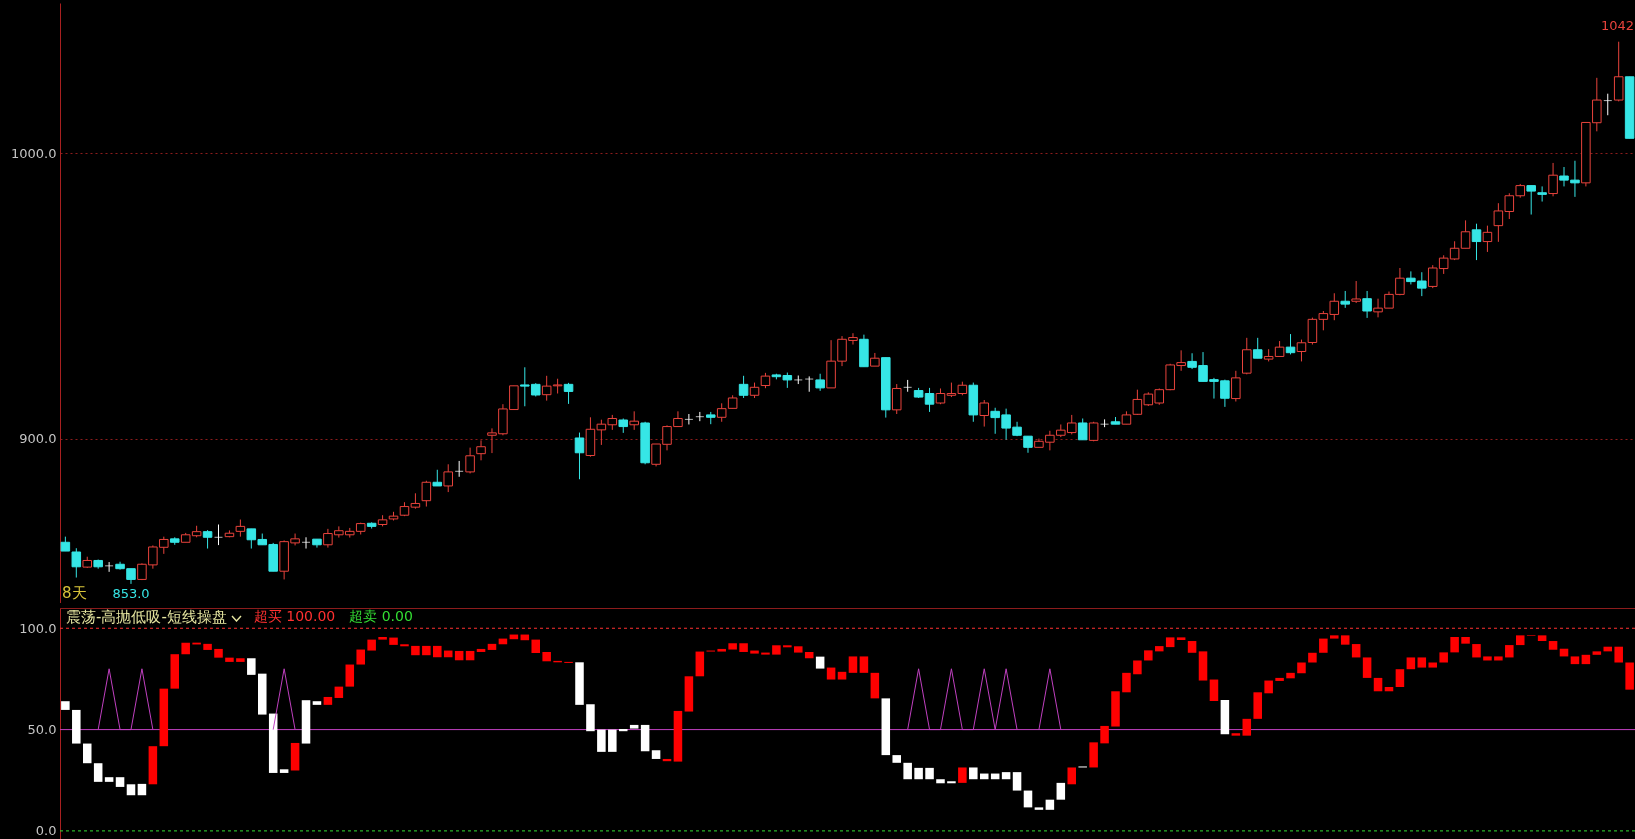  Describe the element at coordinates (294, 616) in the screenshot. I see `ref-line-label: 超买 100.00` at that location.